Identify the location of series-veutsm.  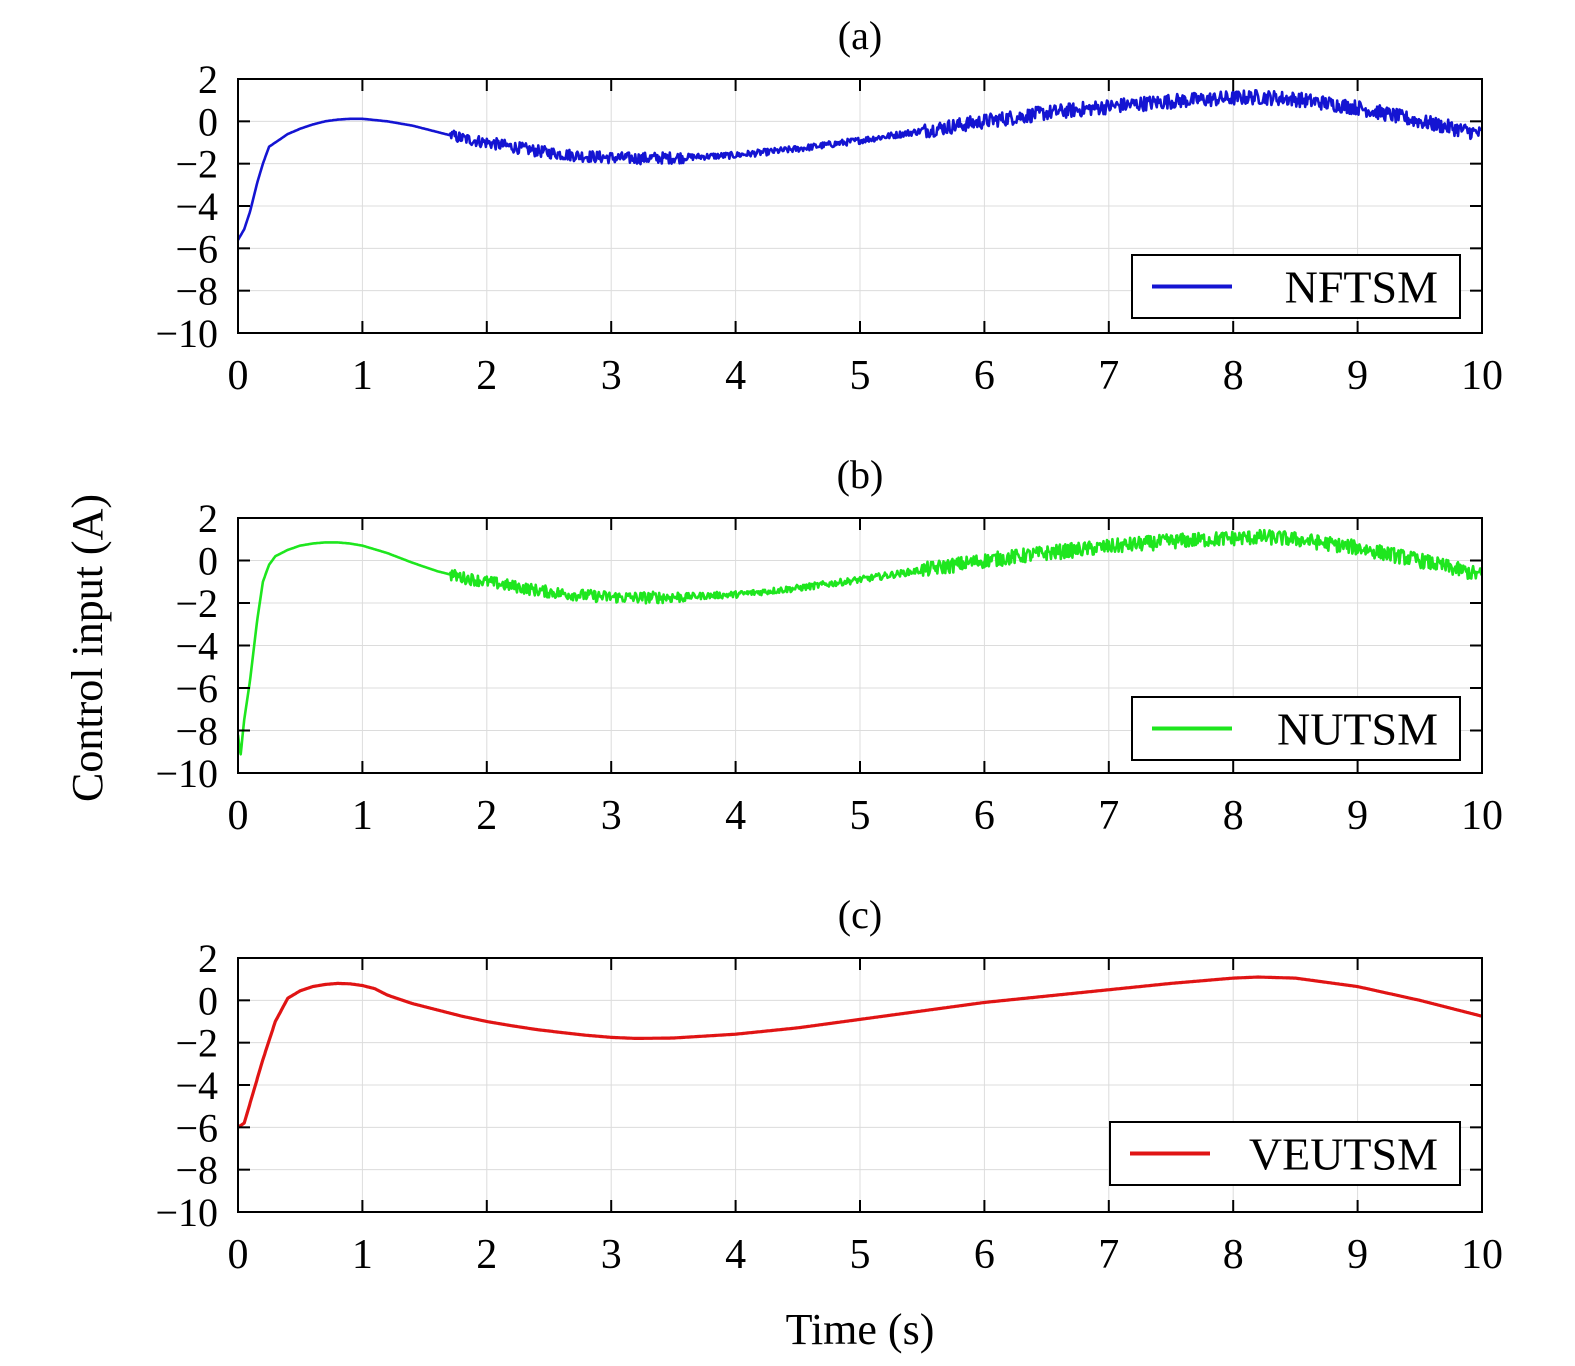
(860, 1052).